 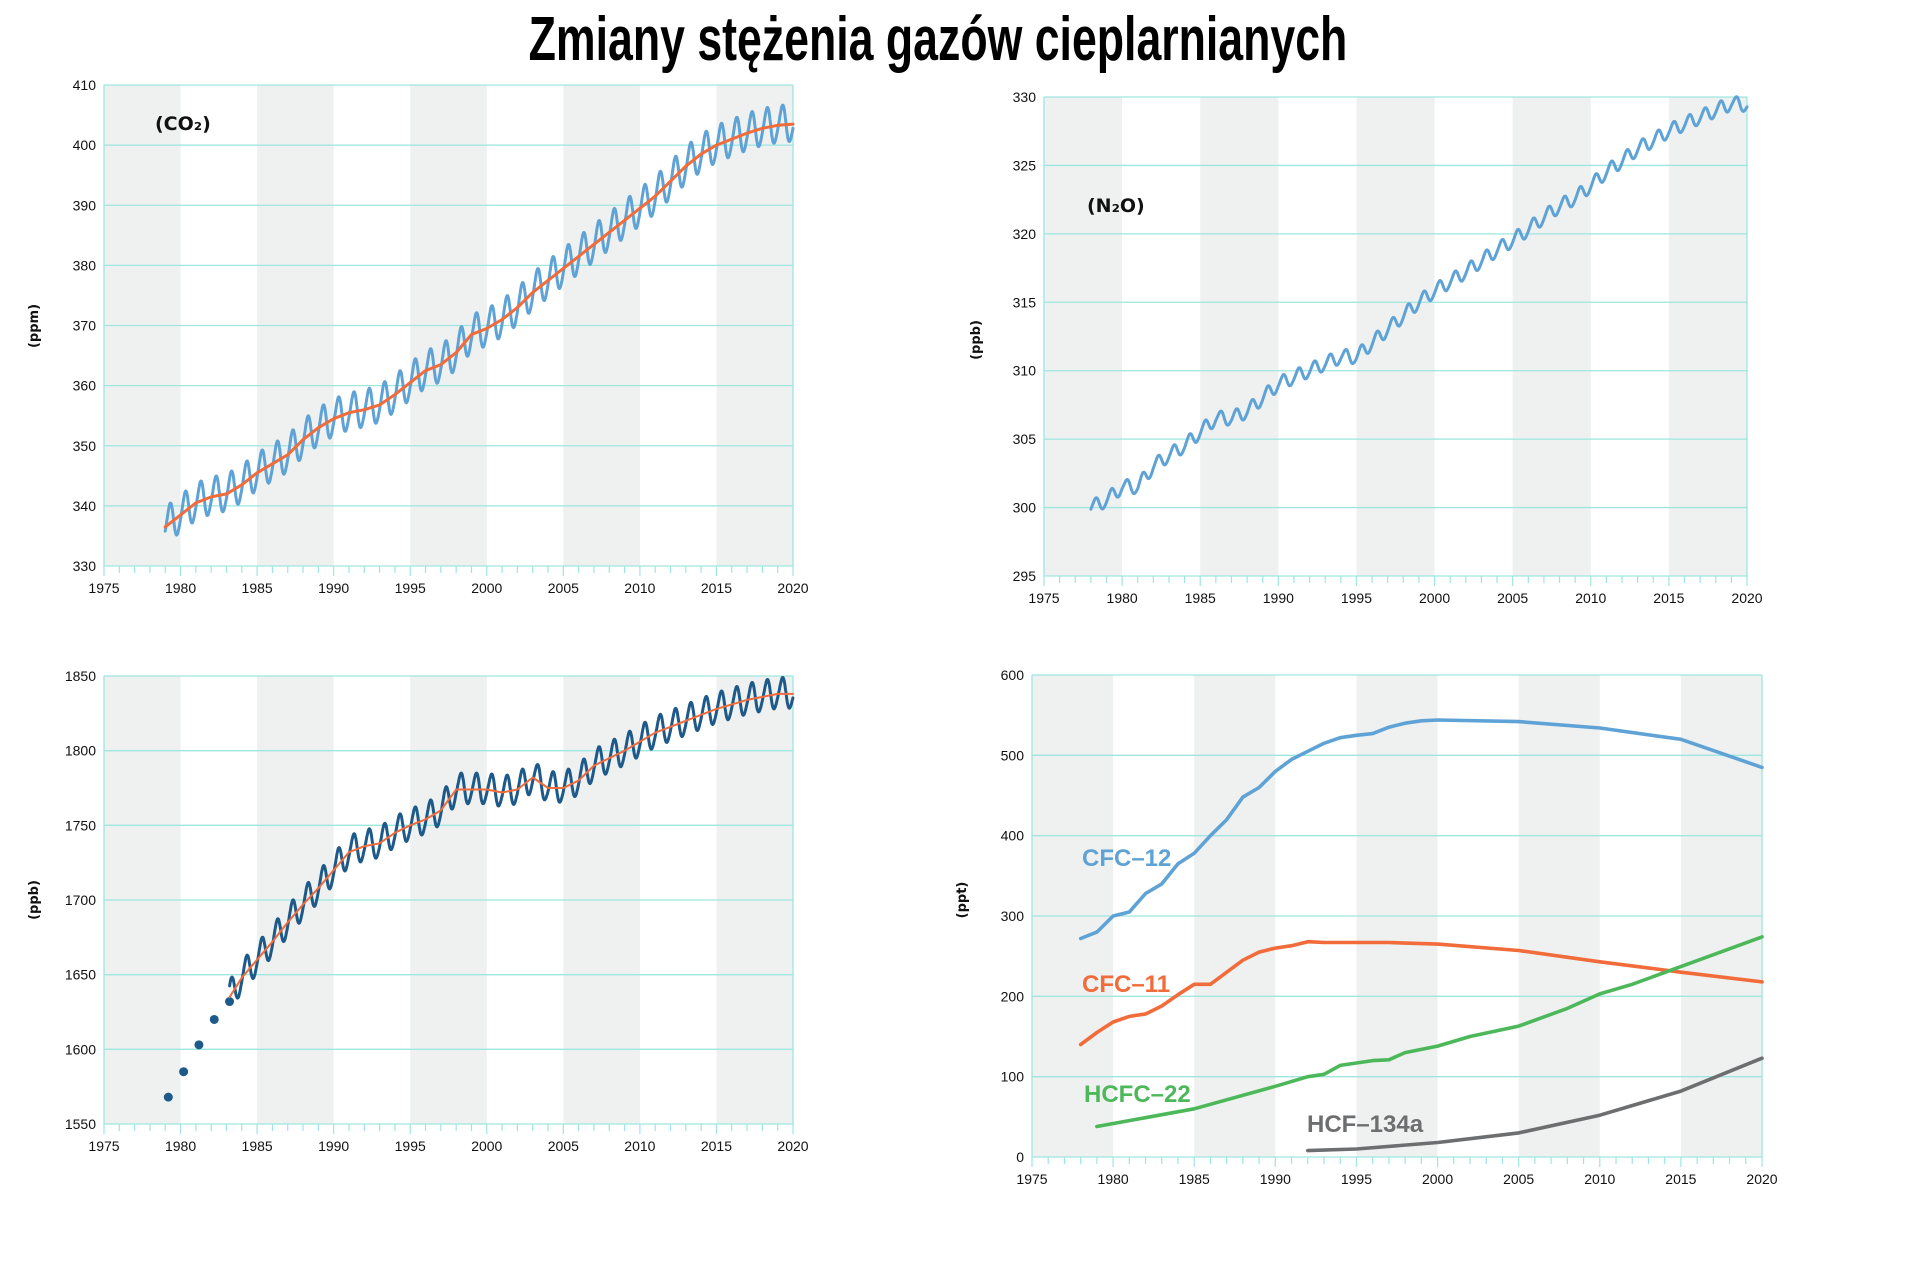 I want to click on y-tick-label: 1850, so click(x=80, y=676).